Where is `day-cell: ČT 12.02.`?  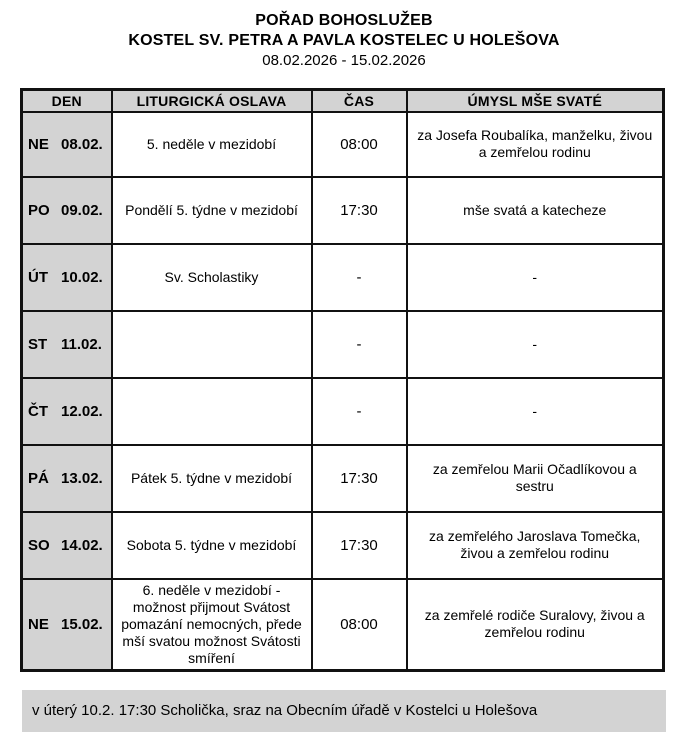
day-cell: ČT 12.02. is located at coordinates (66, 411).